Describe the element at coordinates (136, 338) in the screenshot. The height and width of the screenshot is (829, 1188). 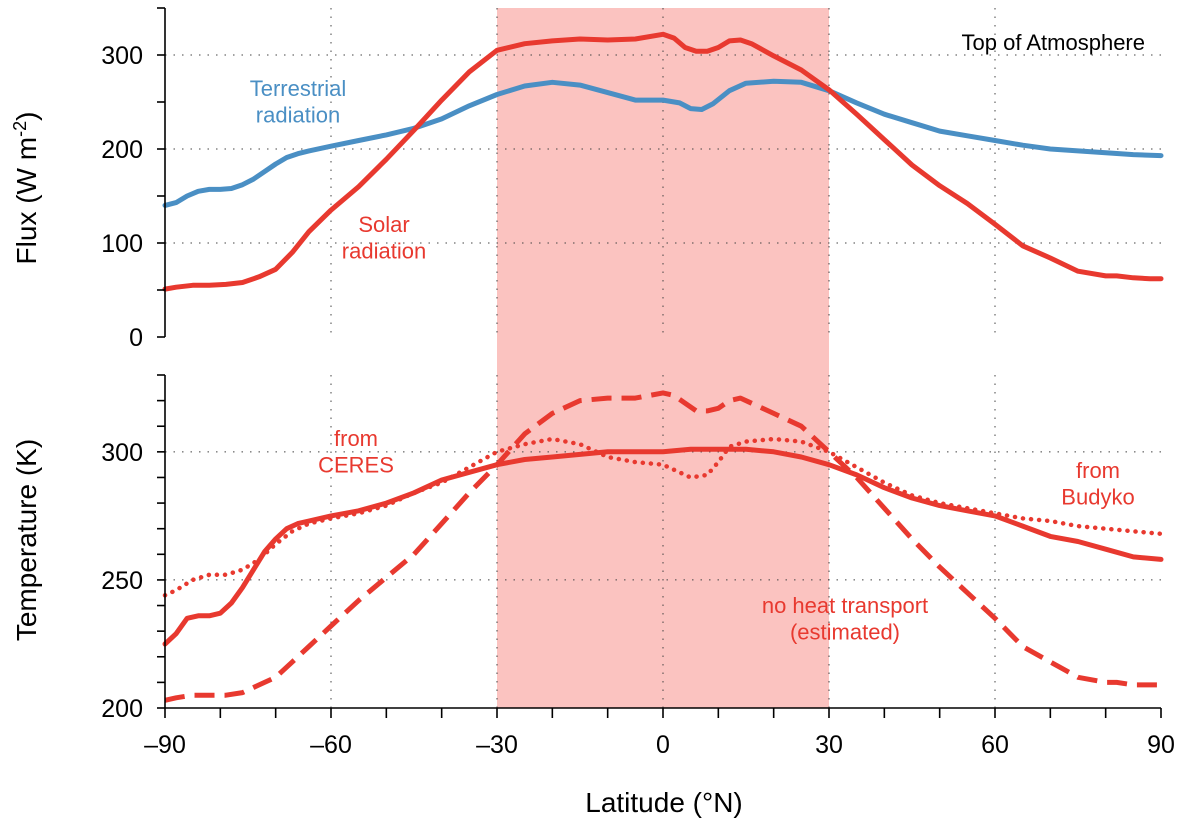
I see `top-y-tick-label: 0` at that location.